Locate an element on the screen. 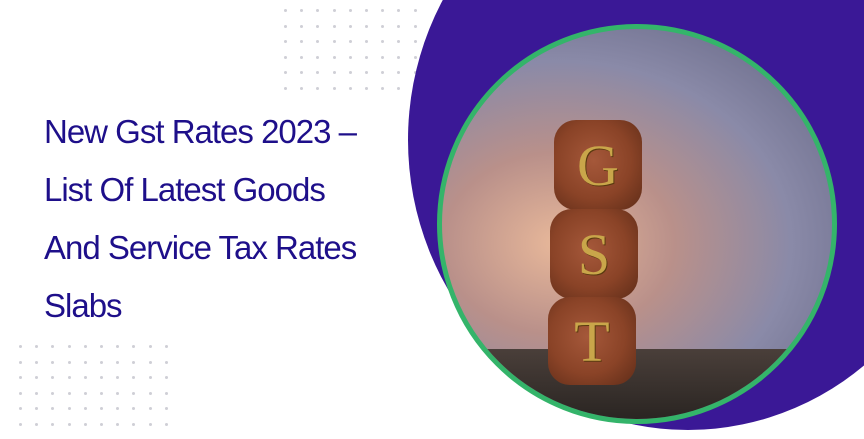 The image size is (864, 439). title-line: List Of Latest Goods is located at coordinates (185, 189).